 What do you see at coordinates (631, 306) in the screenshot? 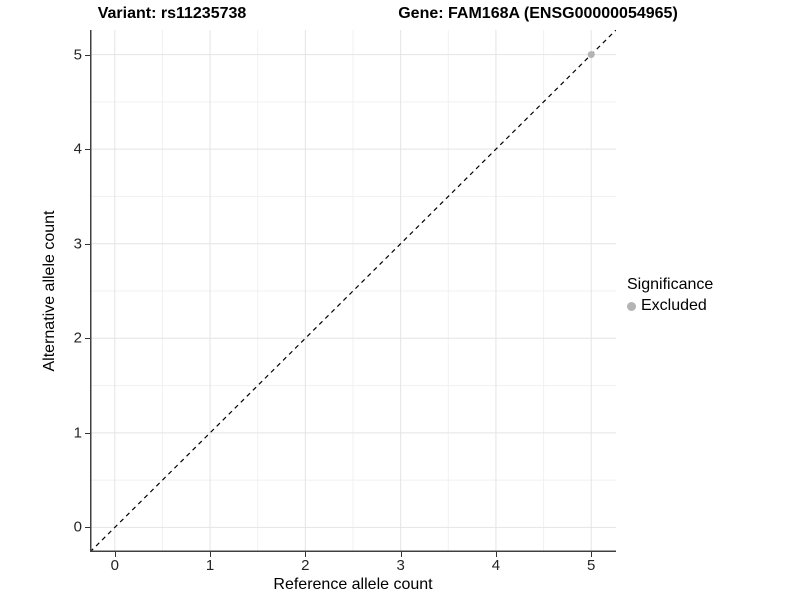
I see `legend-key-point-icon` at bounding box center [631, 306].